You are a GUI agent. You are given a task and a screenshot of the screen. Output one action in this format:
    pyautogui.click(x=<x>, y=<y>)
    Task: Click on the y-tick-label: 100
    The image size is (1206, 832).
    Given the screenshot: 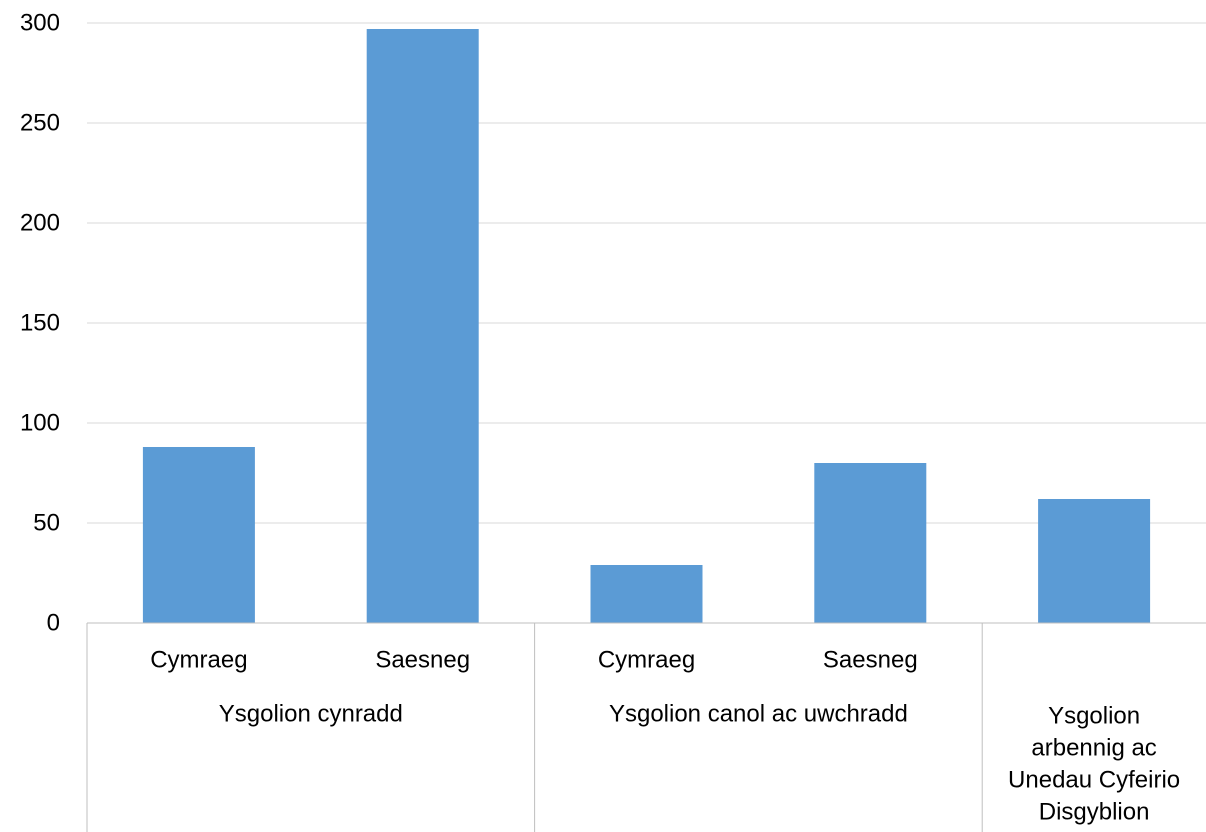 What is the action you would take?
    pyautogui.click(x=40, y=423)
    